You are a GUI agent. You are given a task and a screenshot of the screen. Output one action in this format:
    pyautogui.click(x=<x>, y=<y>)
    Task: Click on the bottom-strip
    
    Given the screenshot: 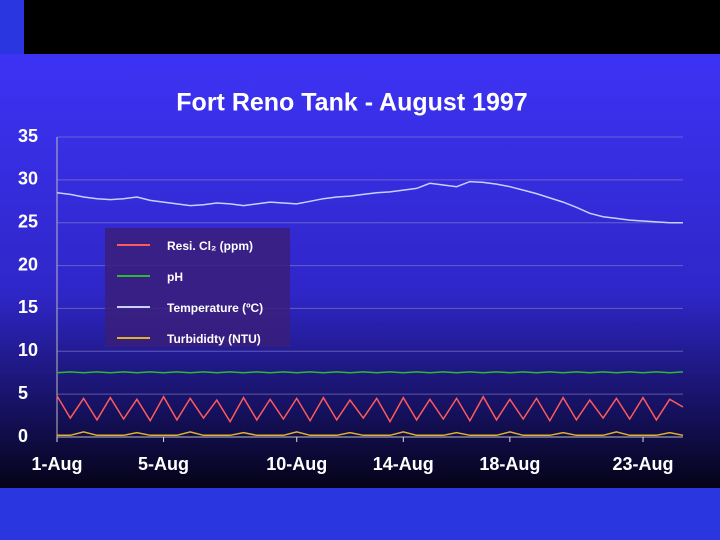 What is the action you would take?
    pyautogui.click(x=360, y=514)
    